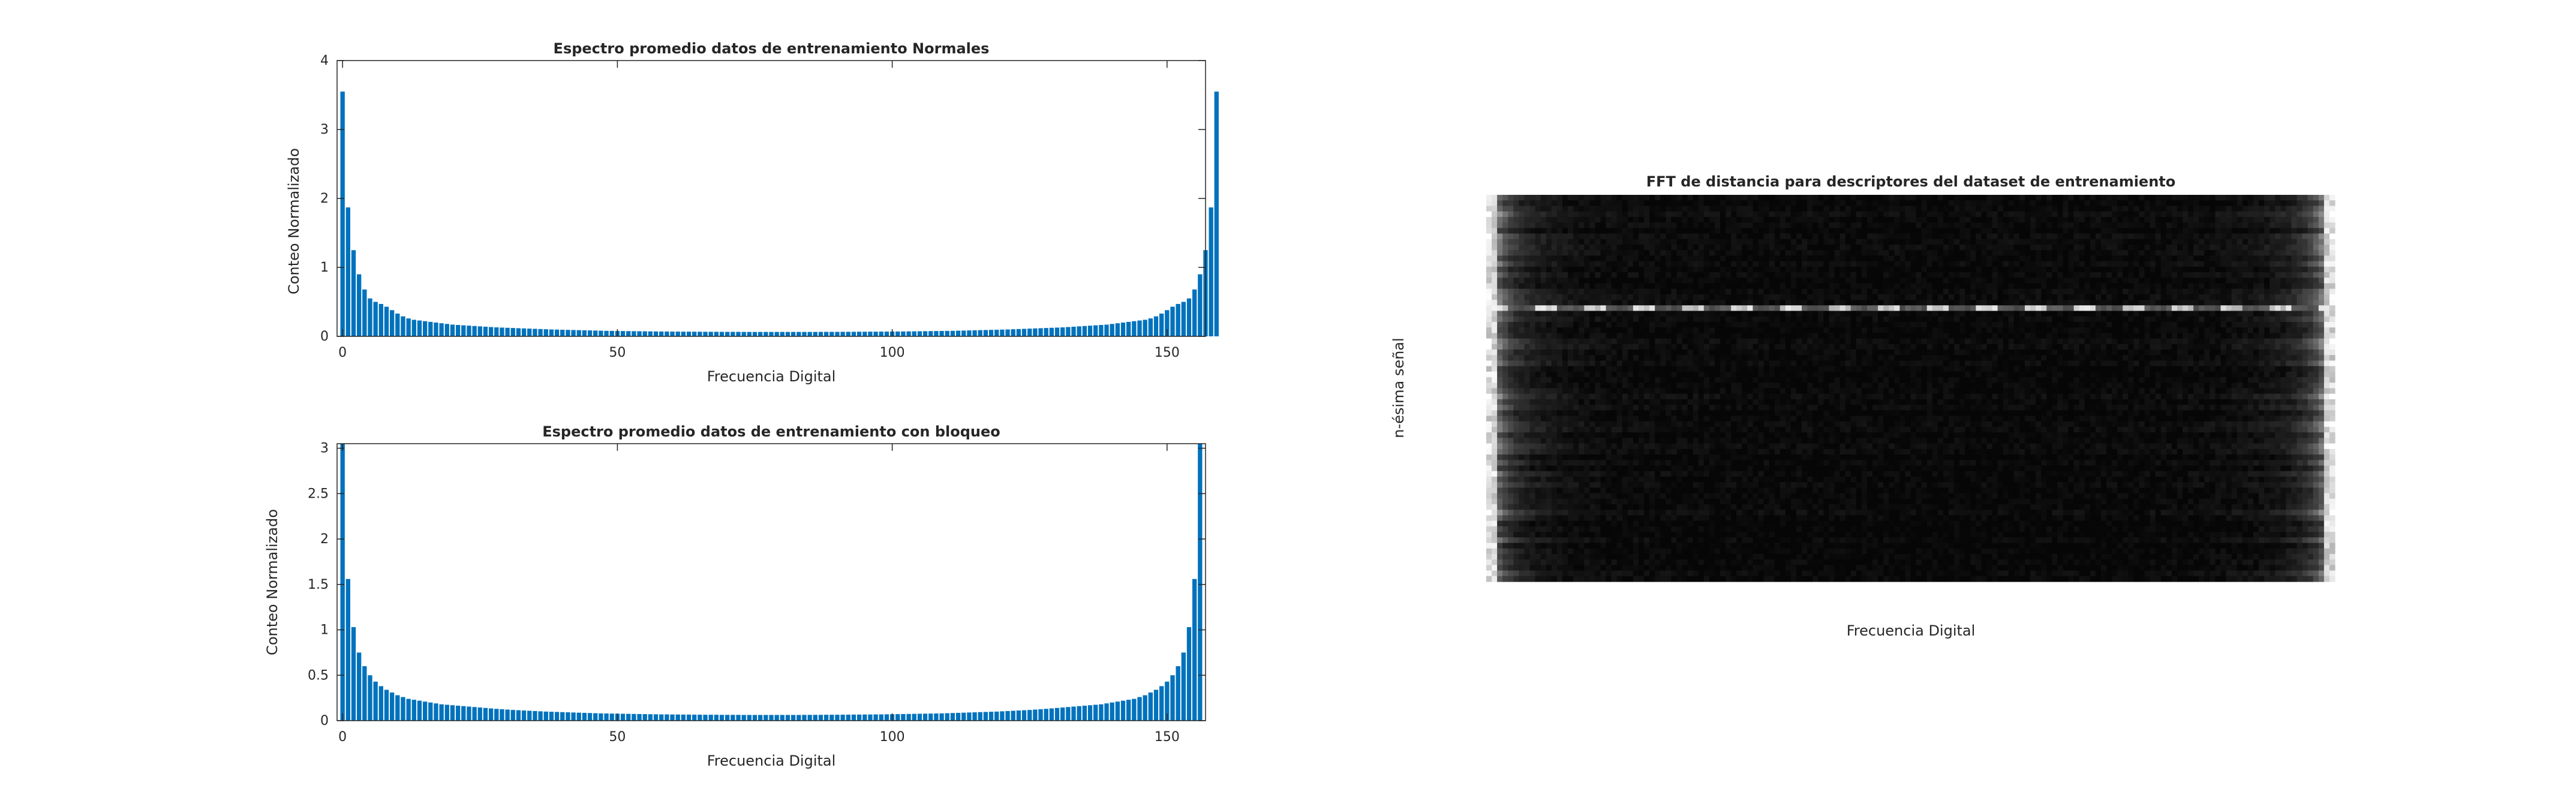 The image size is (2576, 801). What do you see at coordinates (325, 449) in the screenshot?
I see `ytick-label: 3` at bounding box center [325, 449].